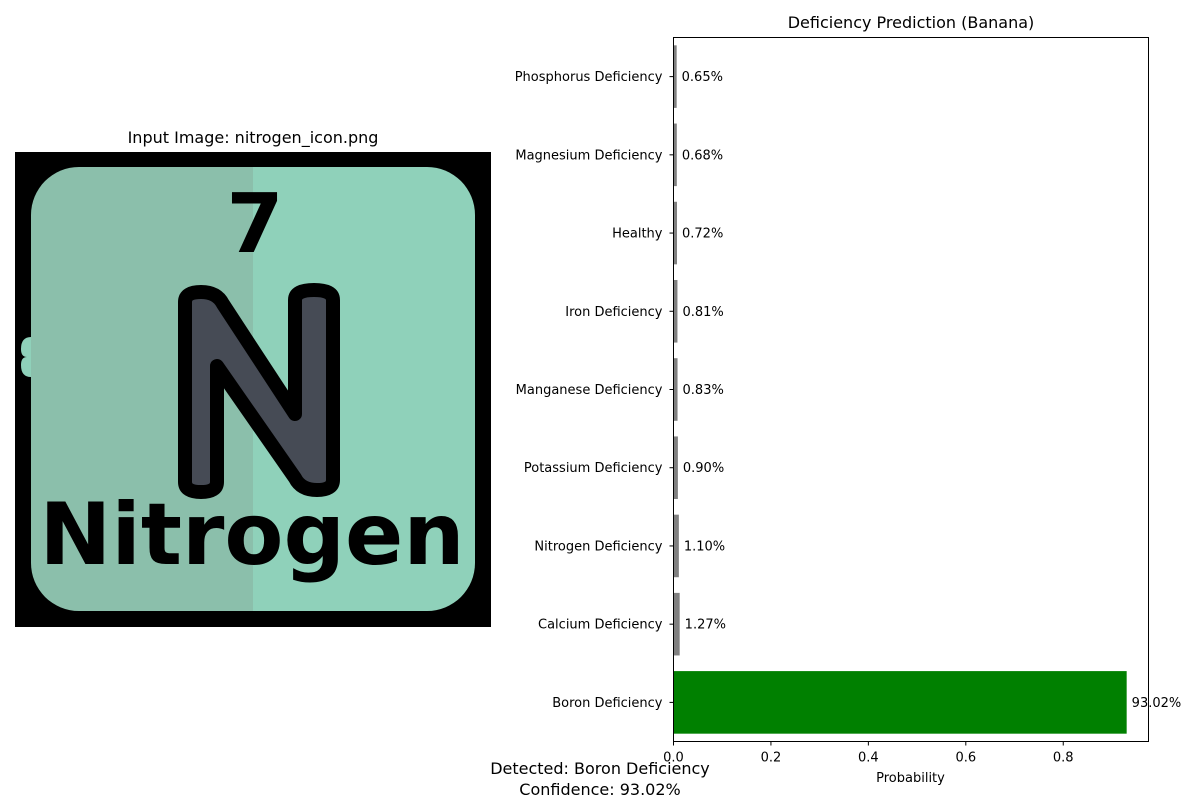 The image size is (1200, 800). Describe the element at coordinates (142, 389) in the screenshot. I see `icon-tile-left-half` at that location.